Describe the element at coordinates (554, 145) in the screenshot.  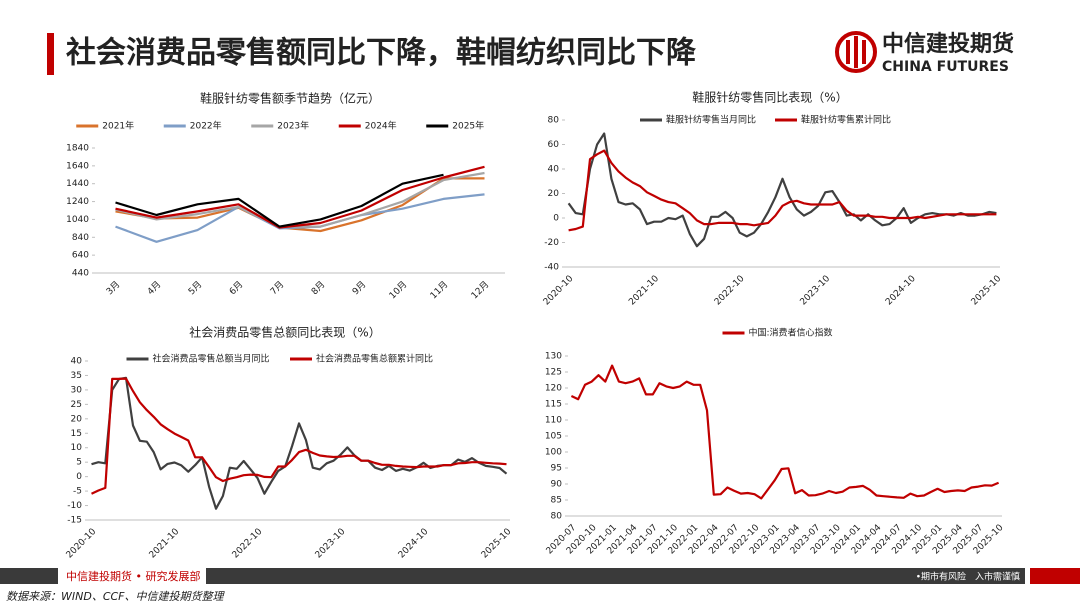
I see `y-tick-label: 60` at that location.